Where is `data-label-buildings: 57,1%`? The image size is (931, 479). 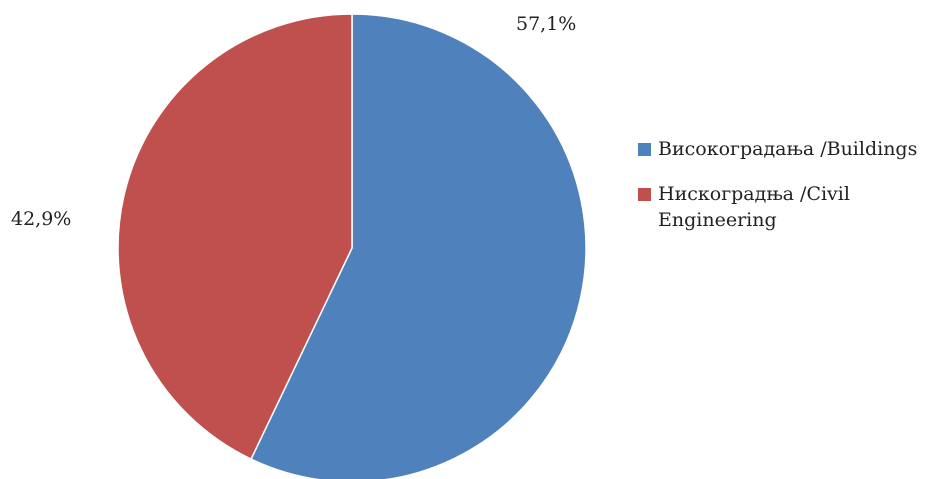 data-label-buildings: 57,1% is located at coordinates (546, 24).